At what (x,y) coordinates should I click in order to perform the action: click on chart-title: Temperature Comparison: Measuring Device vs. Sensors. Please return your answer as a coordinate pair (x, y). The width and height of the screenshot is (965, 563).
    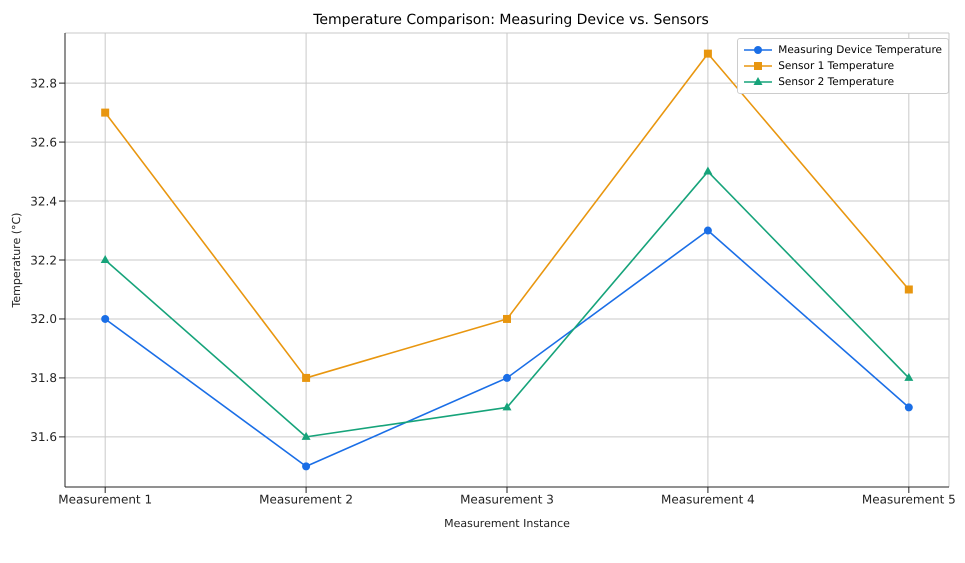
    Looking at the image, I should click on (511, 20).